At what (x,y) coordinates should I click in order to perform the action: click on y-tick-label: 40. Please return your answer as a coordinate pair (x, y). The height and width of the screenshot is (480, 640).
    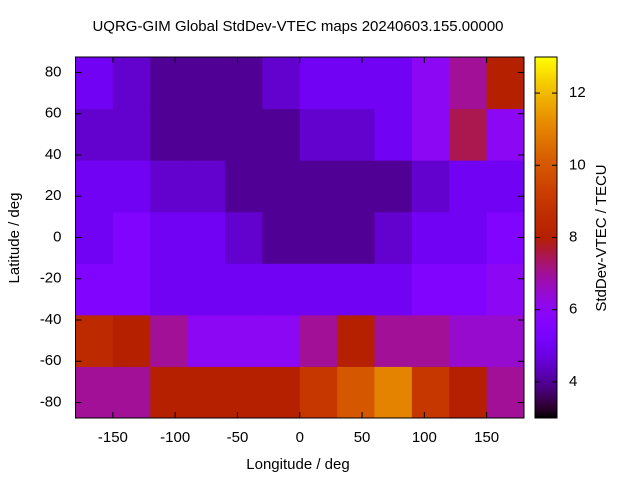
    Looking at the image, I should click on (53, 154).